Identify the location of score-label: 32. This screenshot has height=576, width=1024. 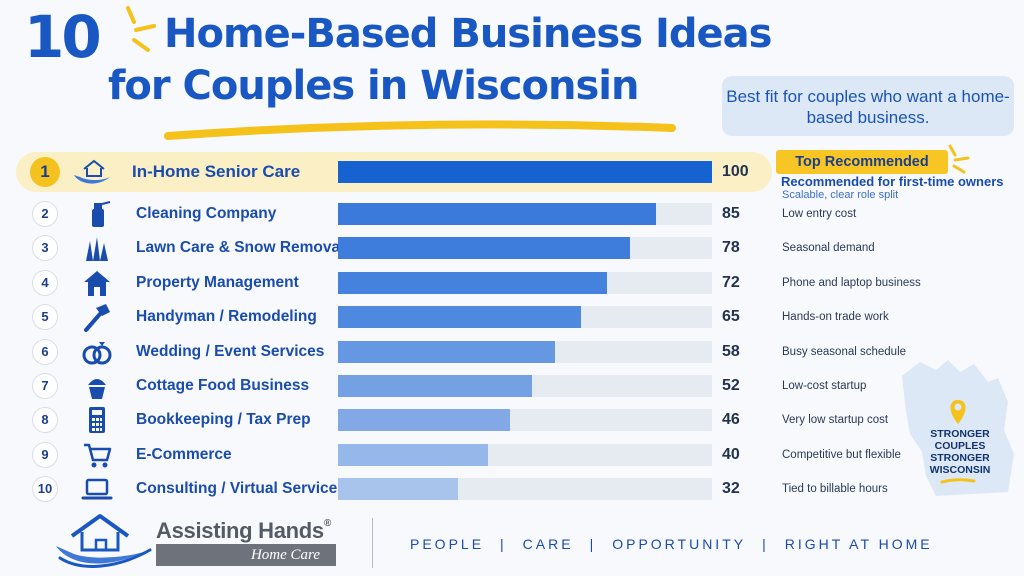
(731, 489).